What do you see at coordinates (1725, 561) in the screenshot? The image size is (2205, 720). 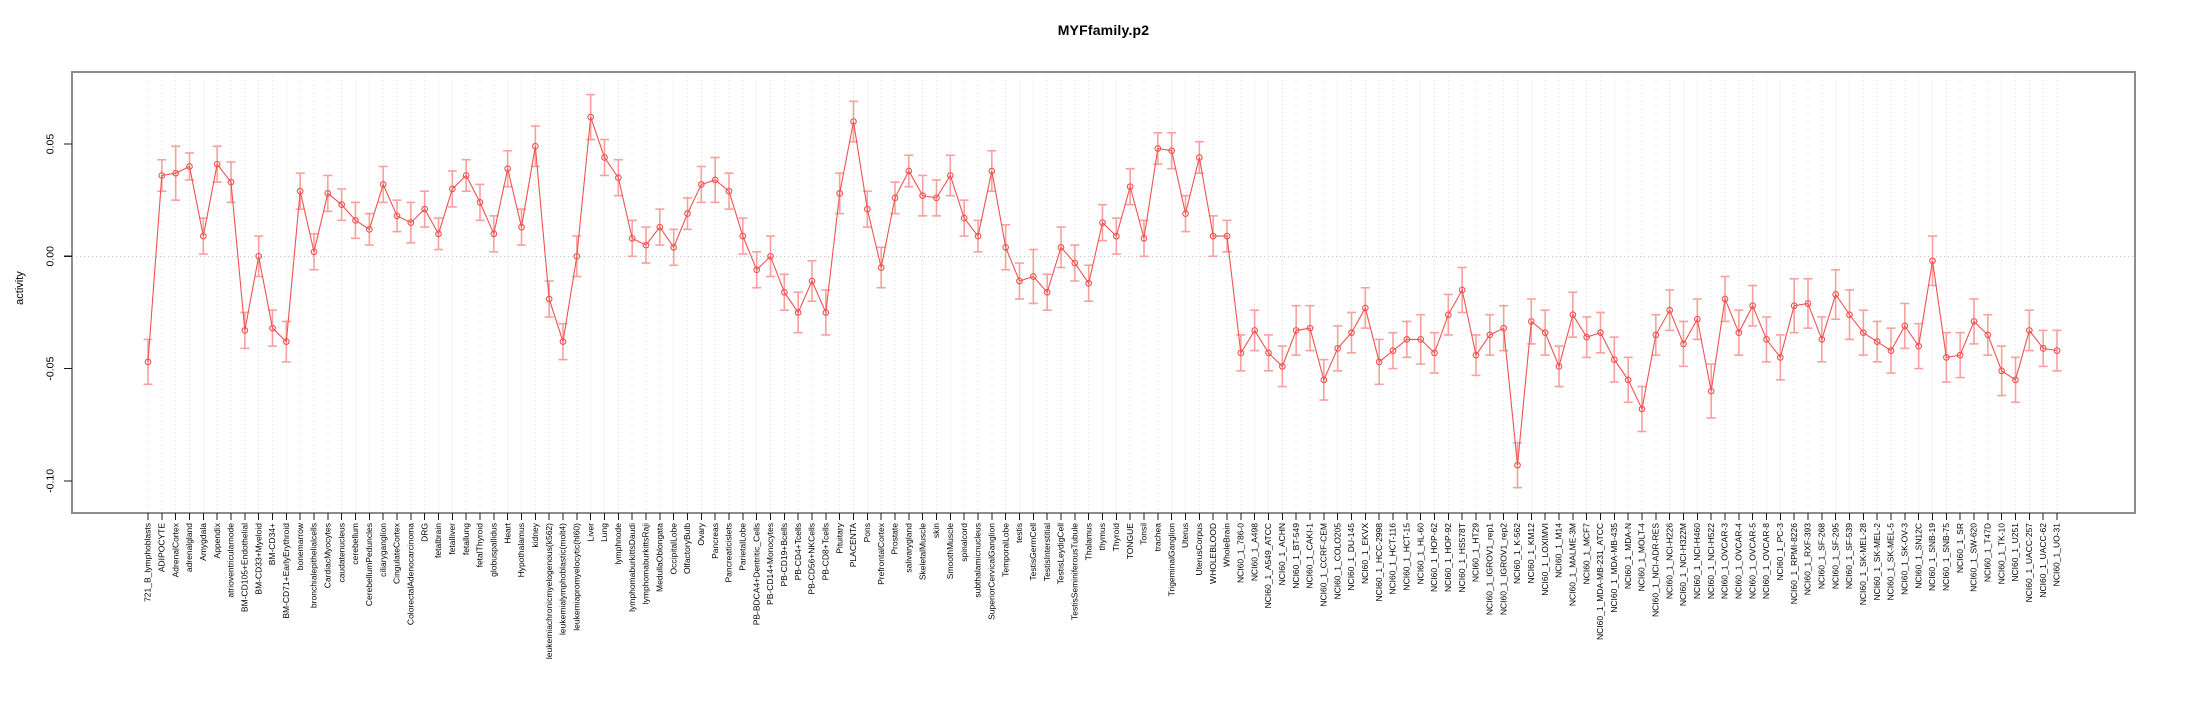 I see `svg-text: NCI60_1_OVCAR-3` at bounding box center [1725, 561].